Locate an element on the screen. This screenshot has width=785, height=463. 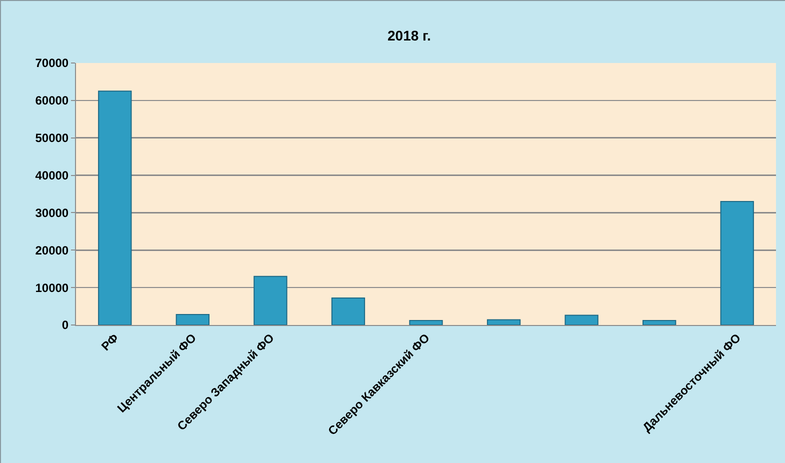
y-tick-label: 70000 is located at coordinates (52, 63).